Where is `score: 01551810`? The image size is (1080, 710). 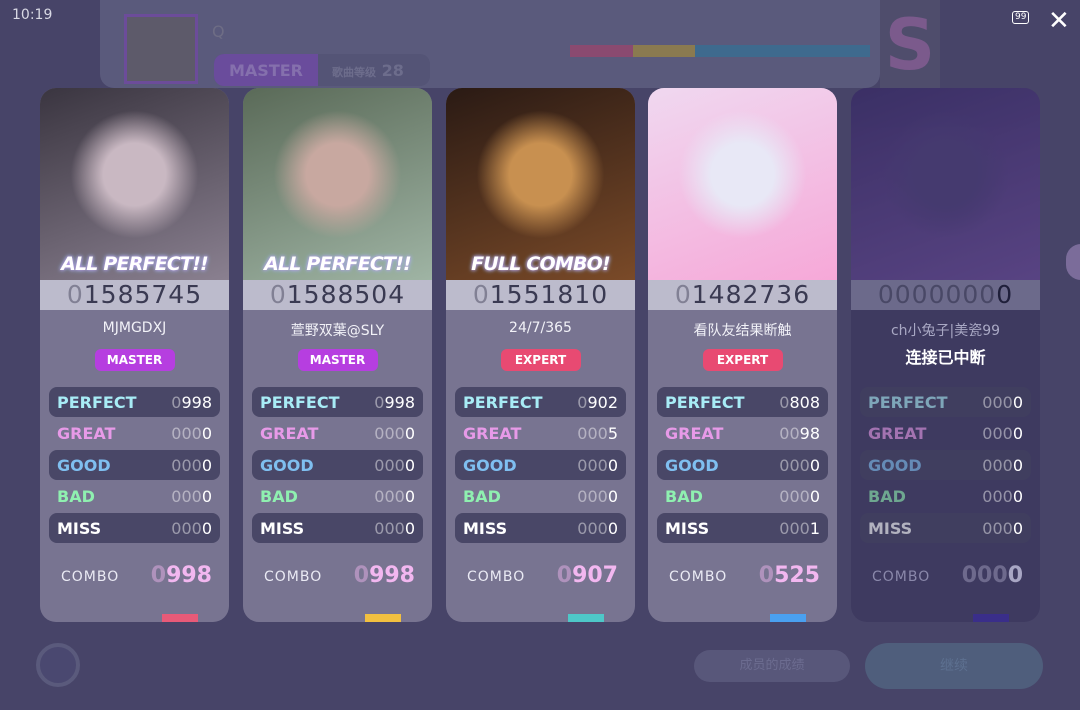 score: 01551810 is located at coordinates (540, 295).